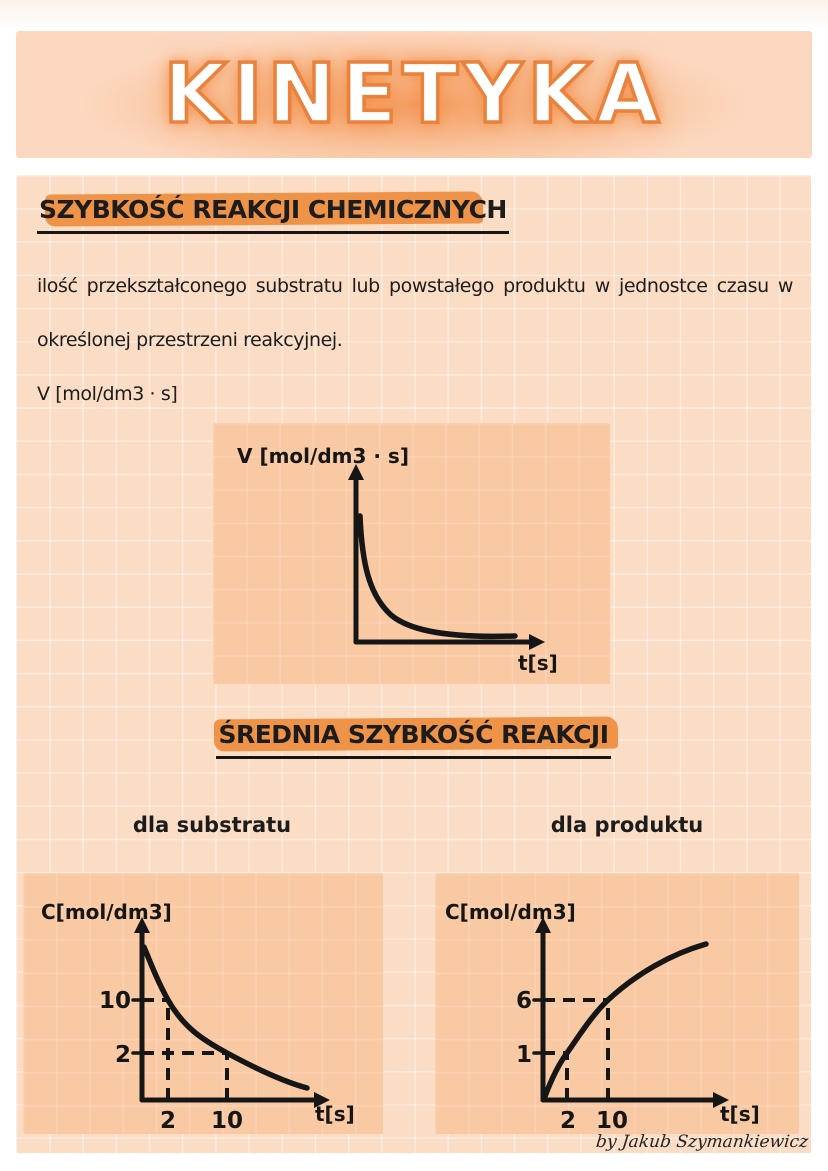 The height and width of the screenshot is (1171, 828). I want to click on y-tick-label: 10, so click(115, 1001).